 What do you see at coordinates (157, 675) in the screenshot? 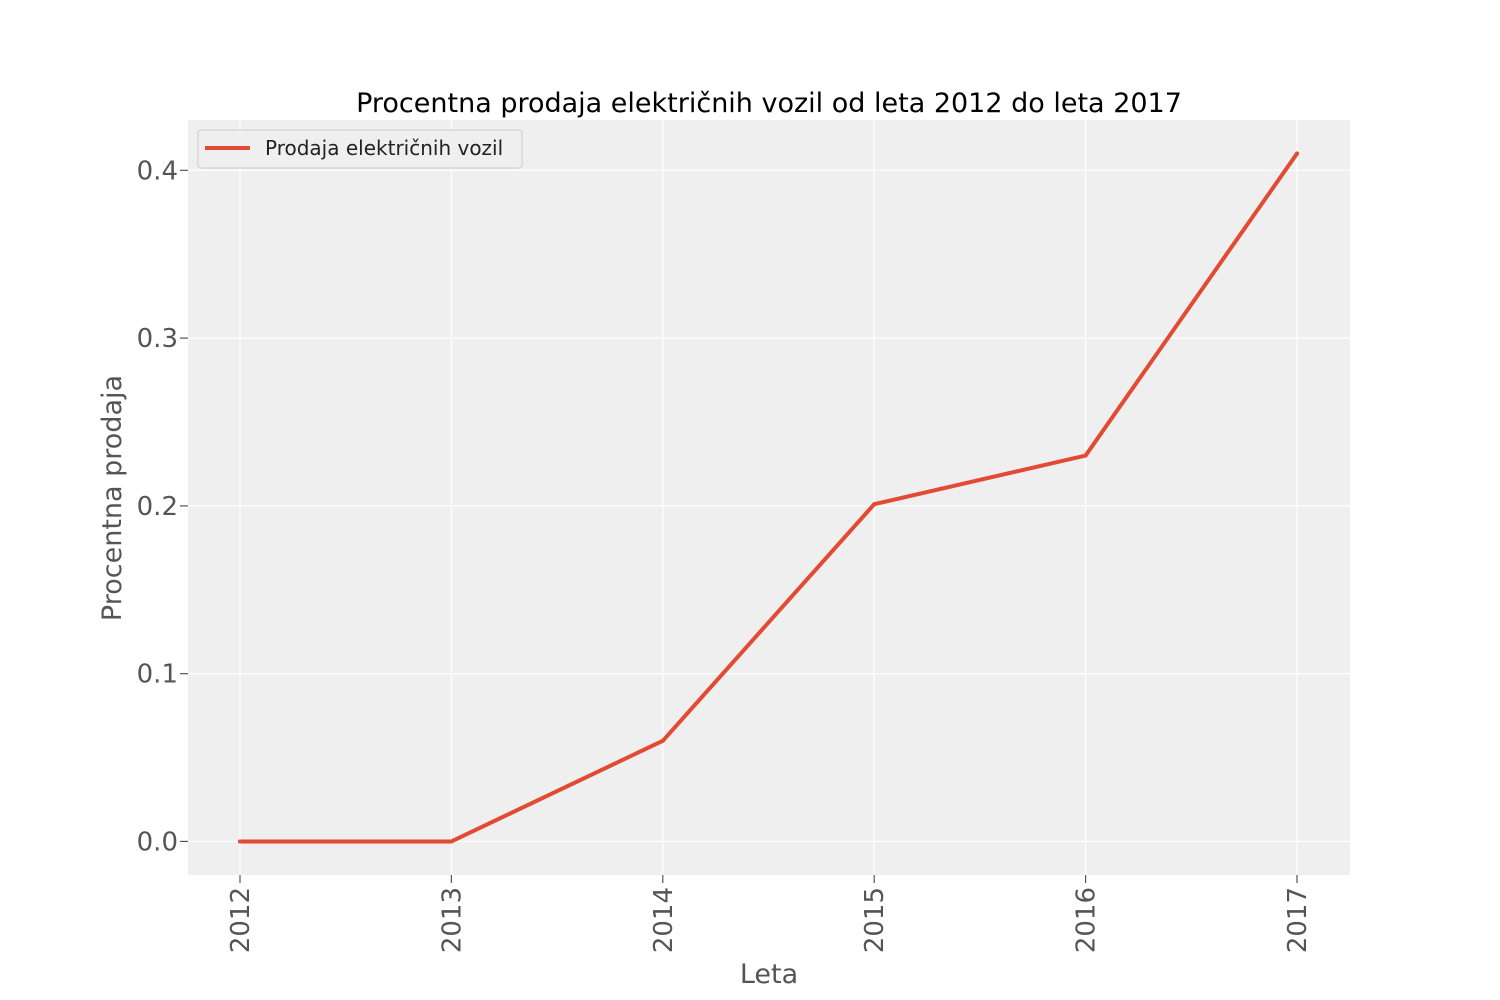
I see `y-tick-label: 0.1` at bounding box center [157, 675].